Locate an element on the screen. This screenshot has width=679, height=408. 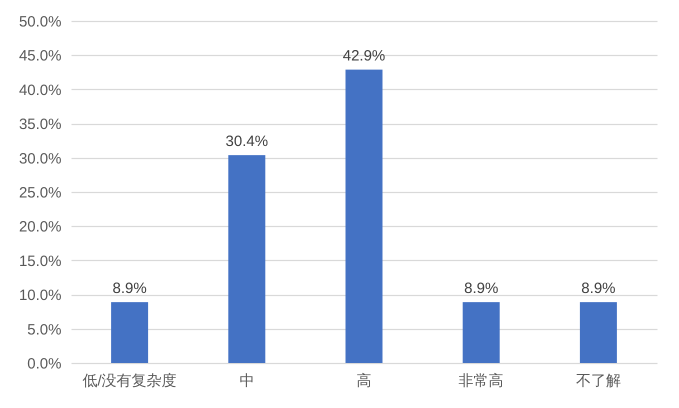
y-tick-label: 15.0% is located at coordinates (40, 261).